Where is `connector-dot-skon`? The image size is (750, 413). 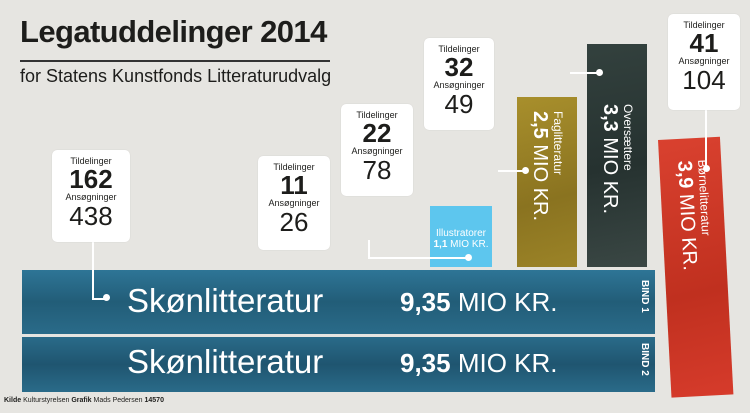 connector-dot-skon is located at coordinates (106, 297).